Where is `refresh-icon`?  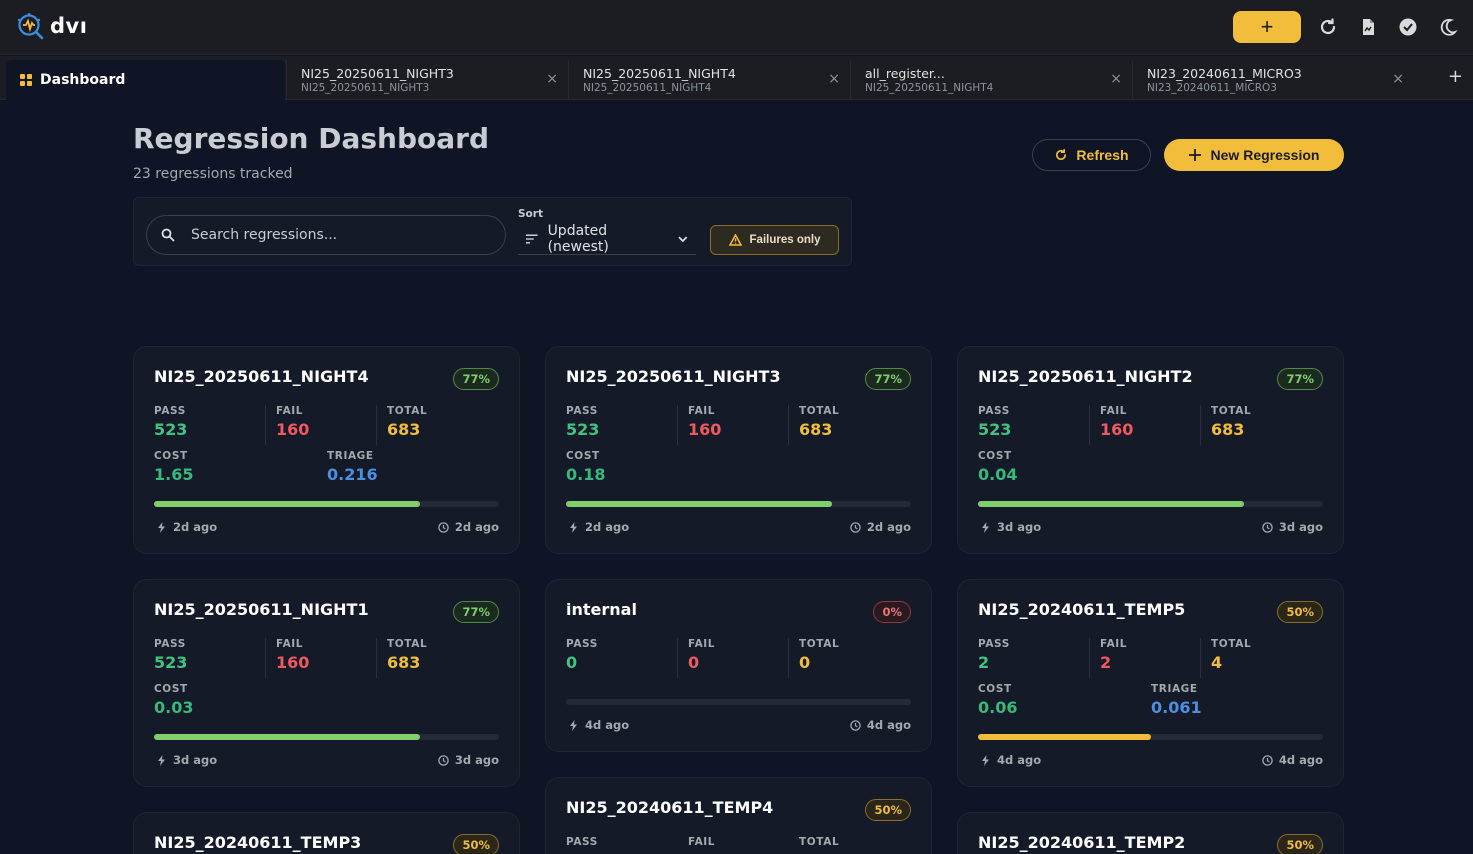
refresh-icon is located at coordinates (1328, 27).